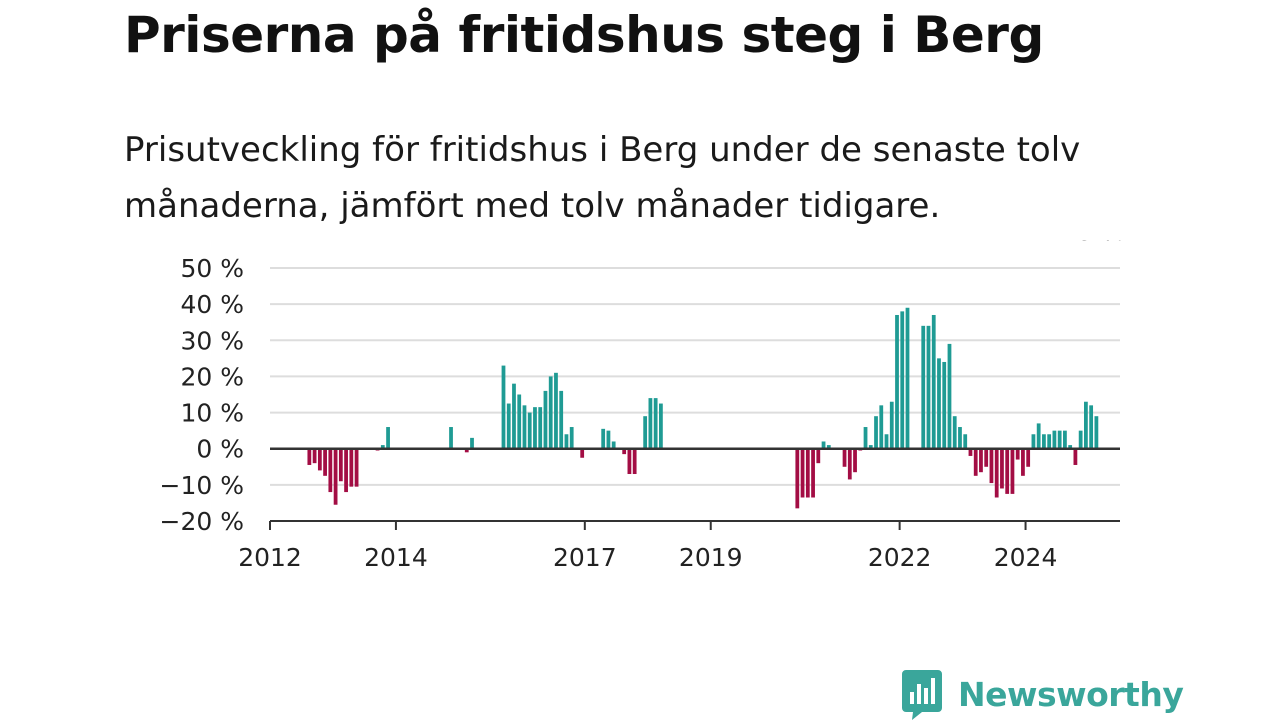 The image size is (1280, 720). I want to click on y-tick-label: 30 %, so click(212, 340).